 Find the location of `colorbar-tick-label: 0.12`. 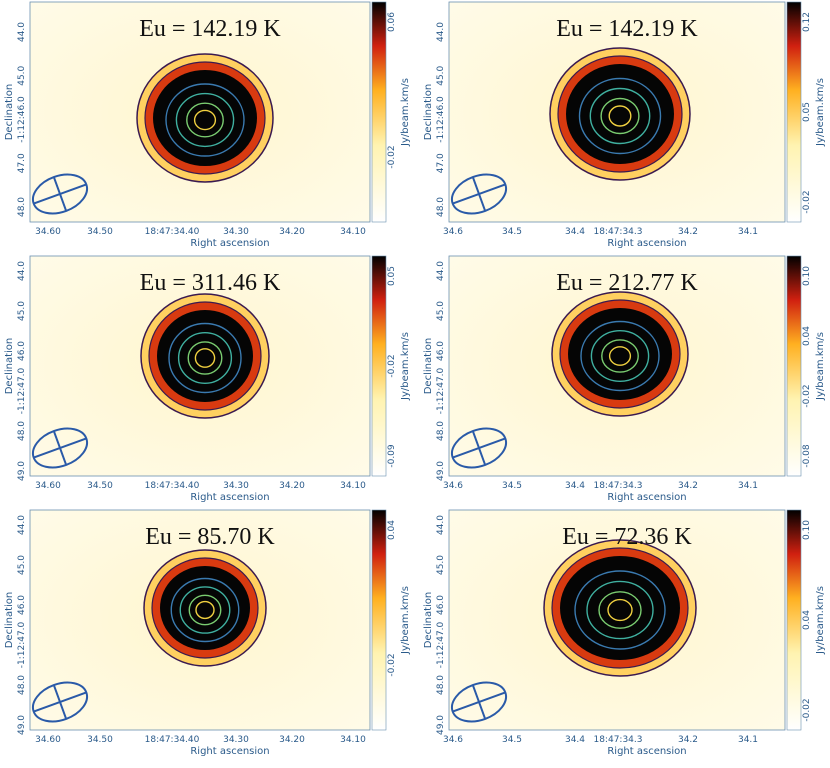

colorbar-tick-label: 0.12 is located at coordinates (807, 22).